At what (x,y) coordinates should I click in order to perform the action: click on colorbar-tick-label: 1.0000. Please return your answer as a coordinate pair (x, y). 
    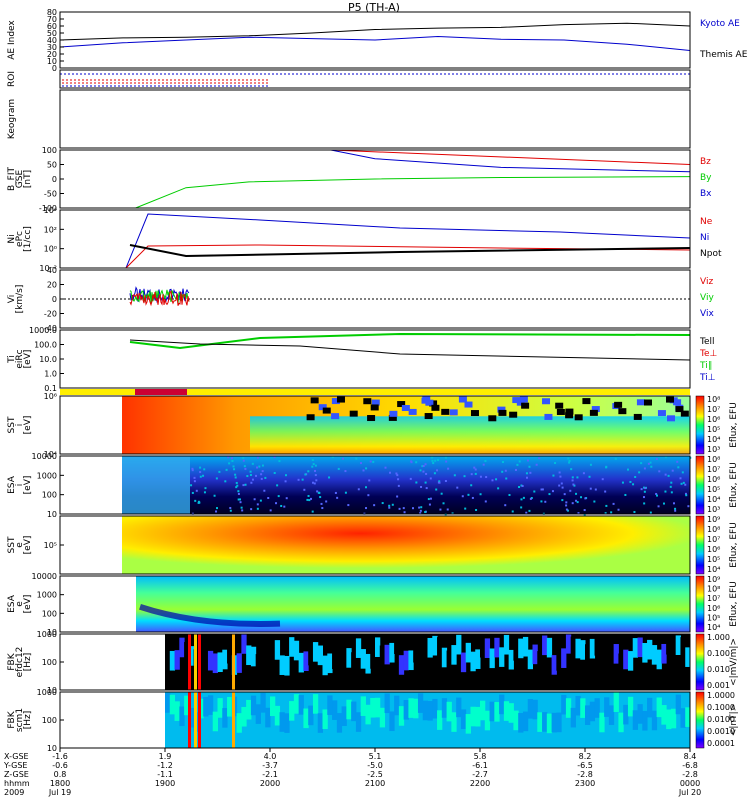
    Looking at the image, I should click on (721, 695).